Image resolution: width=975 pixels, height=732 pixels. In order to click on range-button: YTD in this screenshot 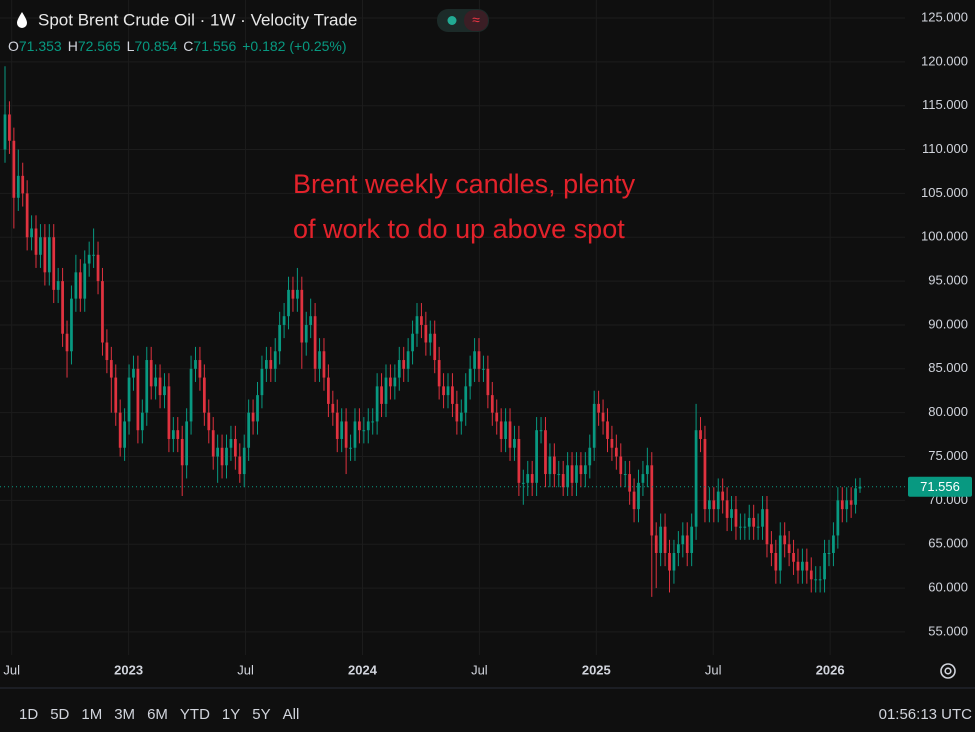, I will do `click(195, 714)`.